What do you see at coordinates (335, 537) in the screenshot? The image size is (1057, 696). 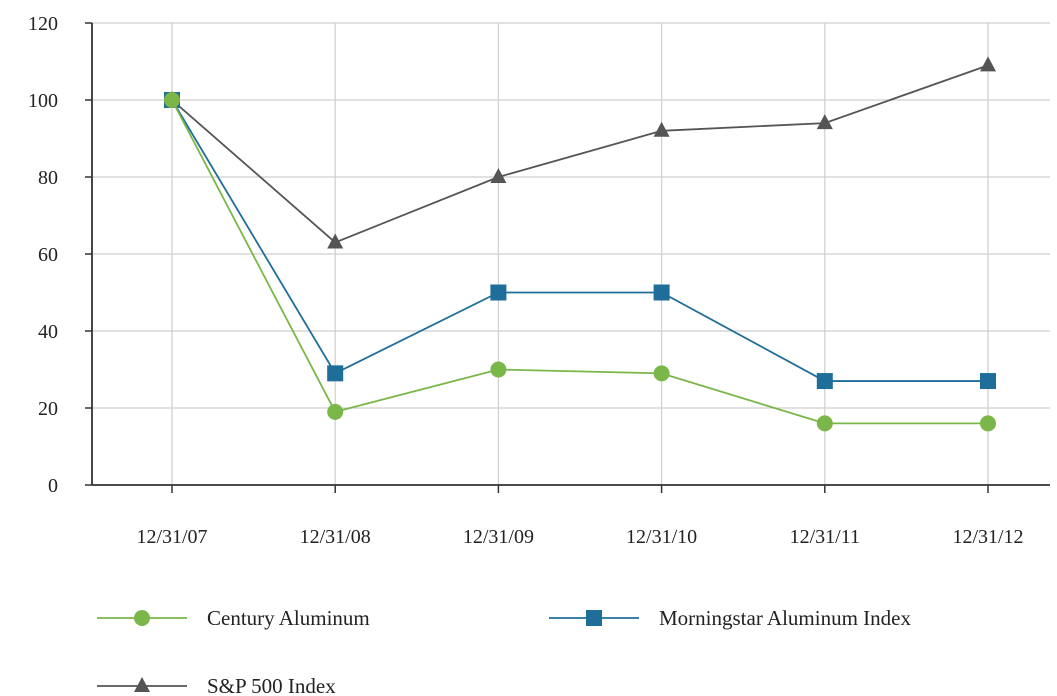 I see `x-tick-label: 12/31/08` at bounding box center [335, 537].